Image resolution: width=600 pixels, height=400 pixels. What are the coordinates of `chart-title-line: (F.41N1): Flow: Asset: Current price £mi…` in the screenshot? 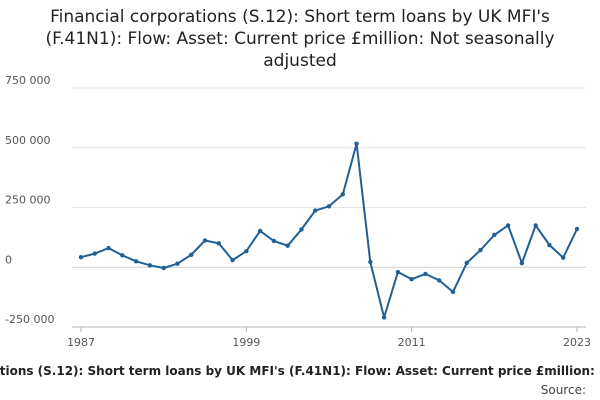 It's located at (300, 39).